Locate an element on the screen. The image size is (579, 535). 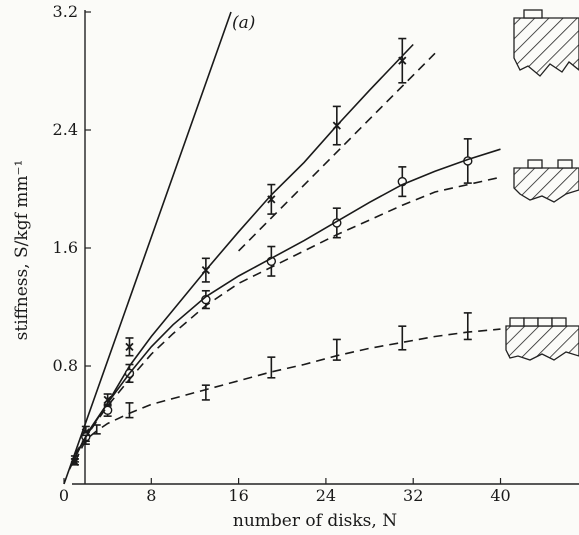
x-tick-label: 16 is located at coordinates (238, 495).